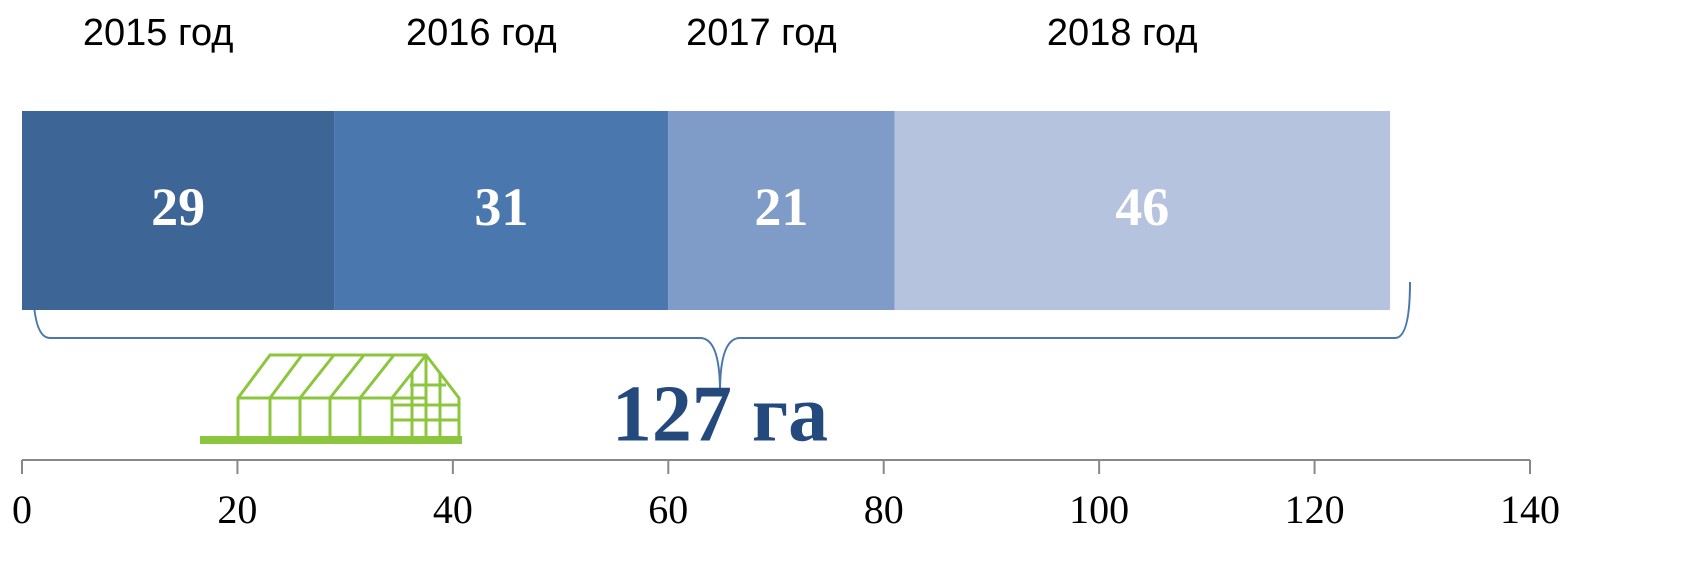  I want to click on greenhouse-icon, so click(331, 398).